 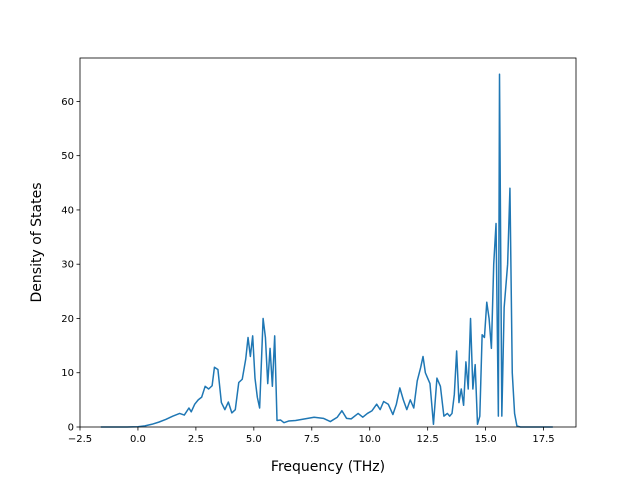 I want to click on x-tick-label: 10.0, so click(x=370, y=439).